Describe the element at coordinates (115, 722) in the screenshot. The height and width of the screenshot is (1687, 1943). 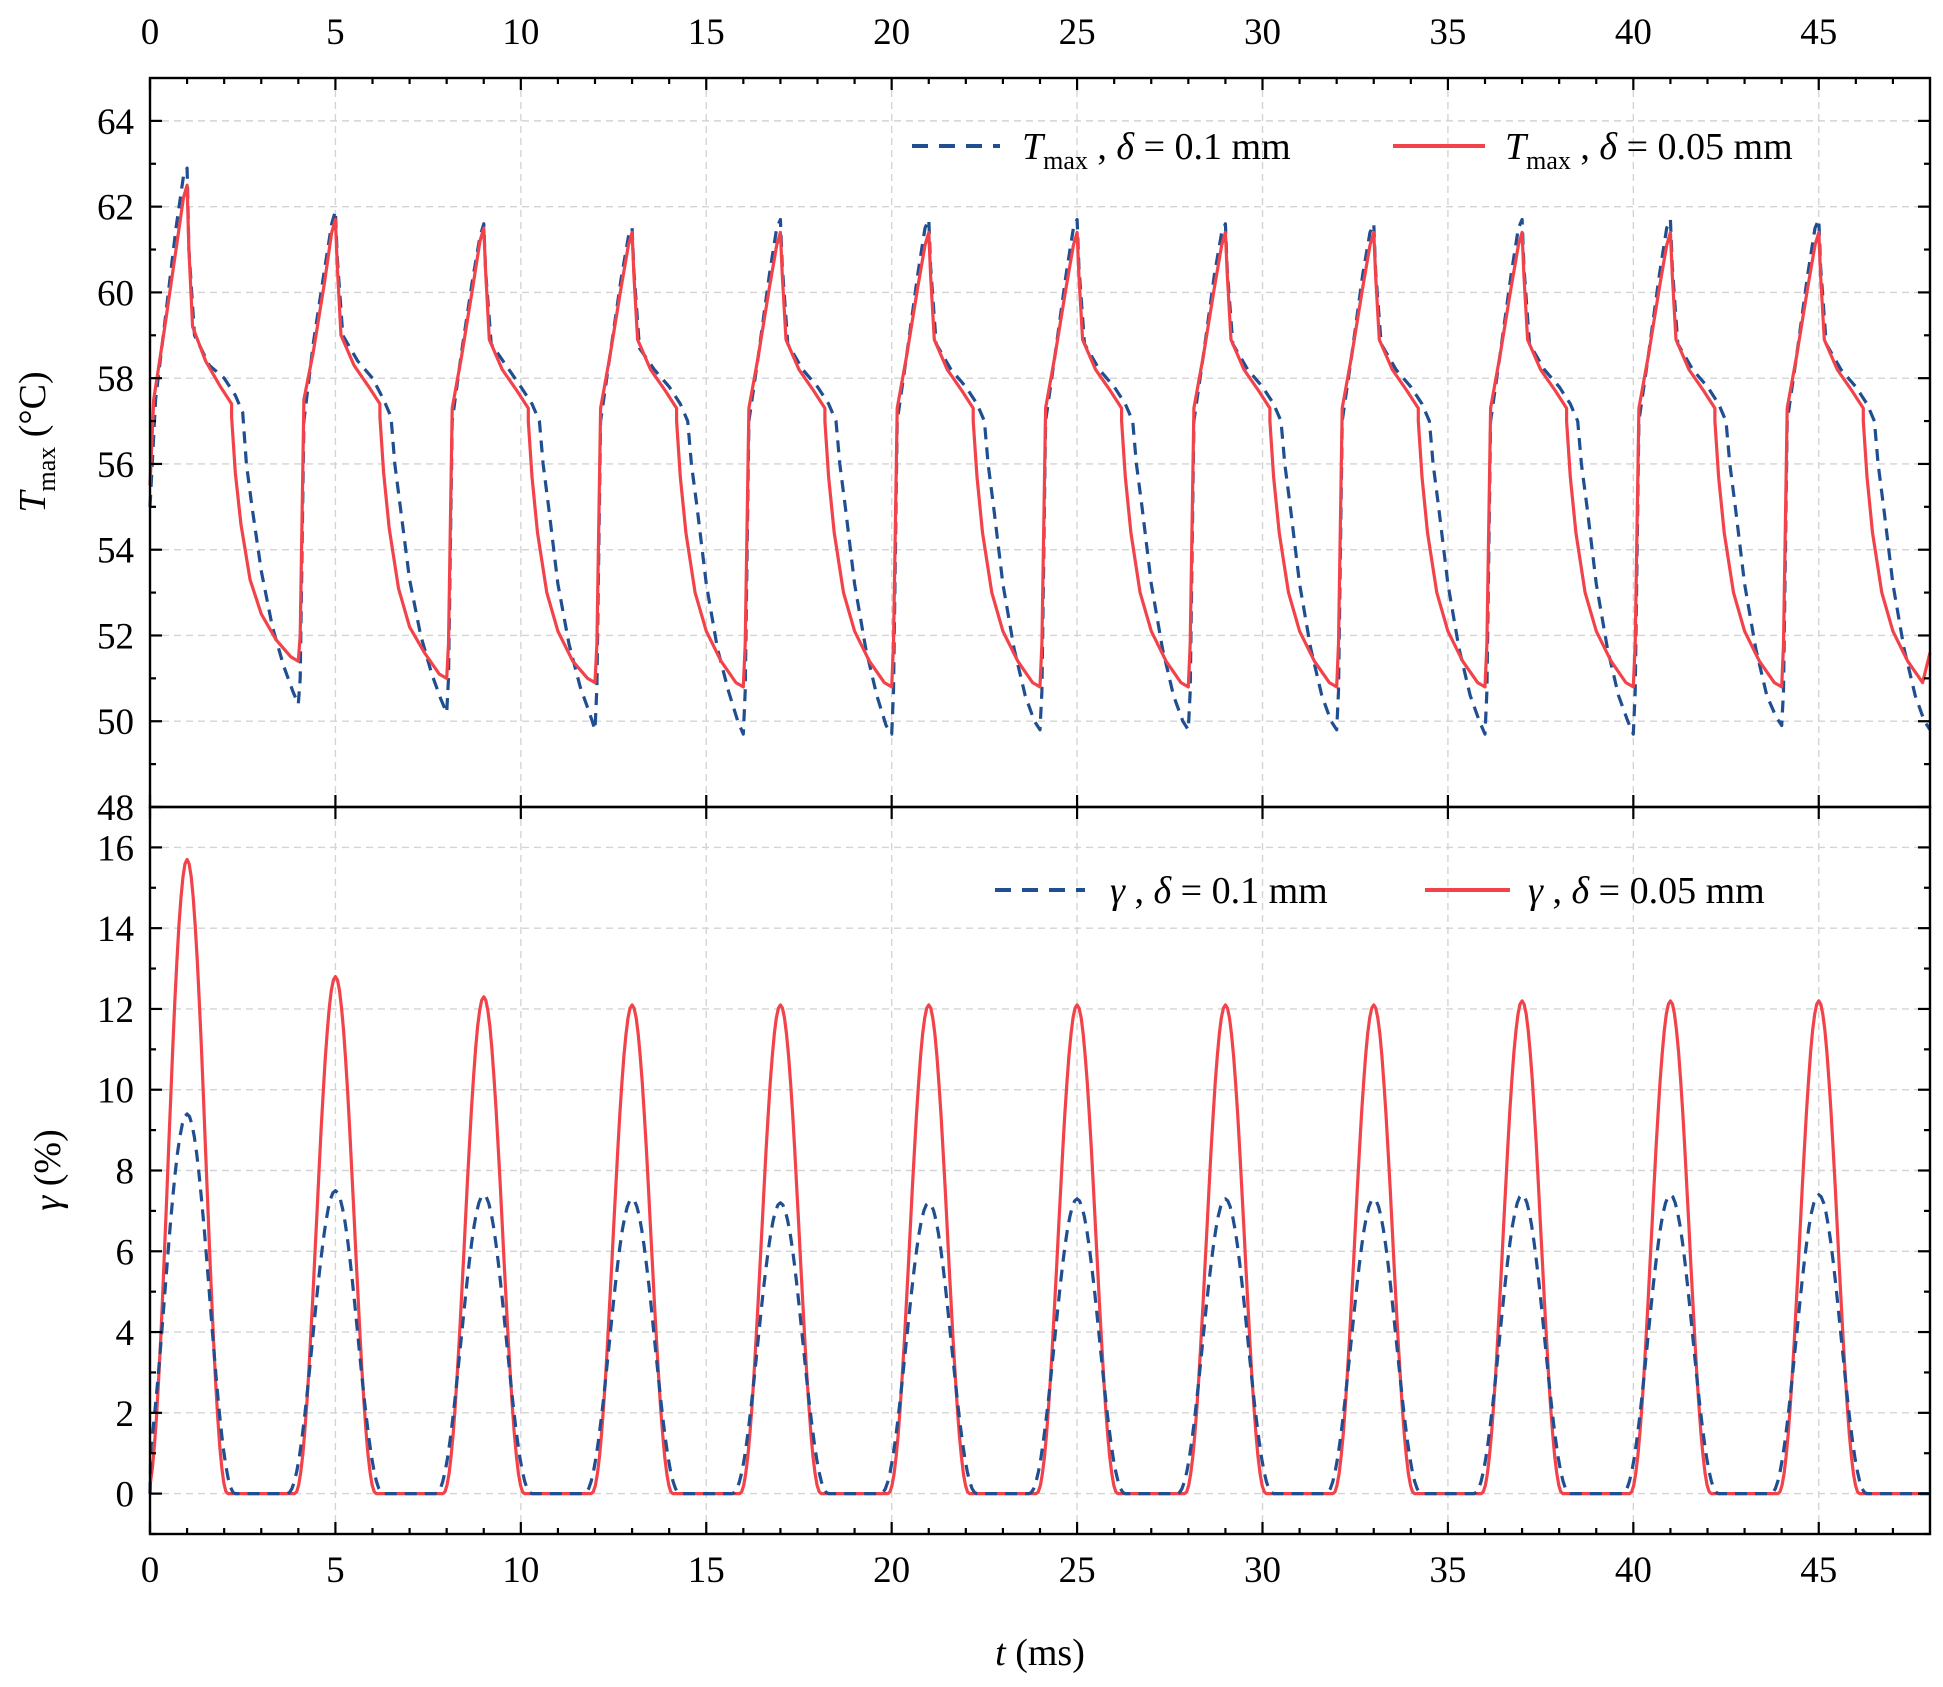
I see `top-y-tick-label: 50` at that location.